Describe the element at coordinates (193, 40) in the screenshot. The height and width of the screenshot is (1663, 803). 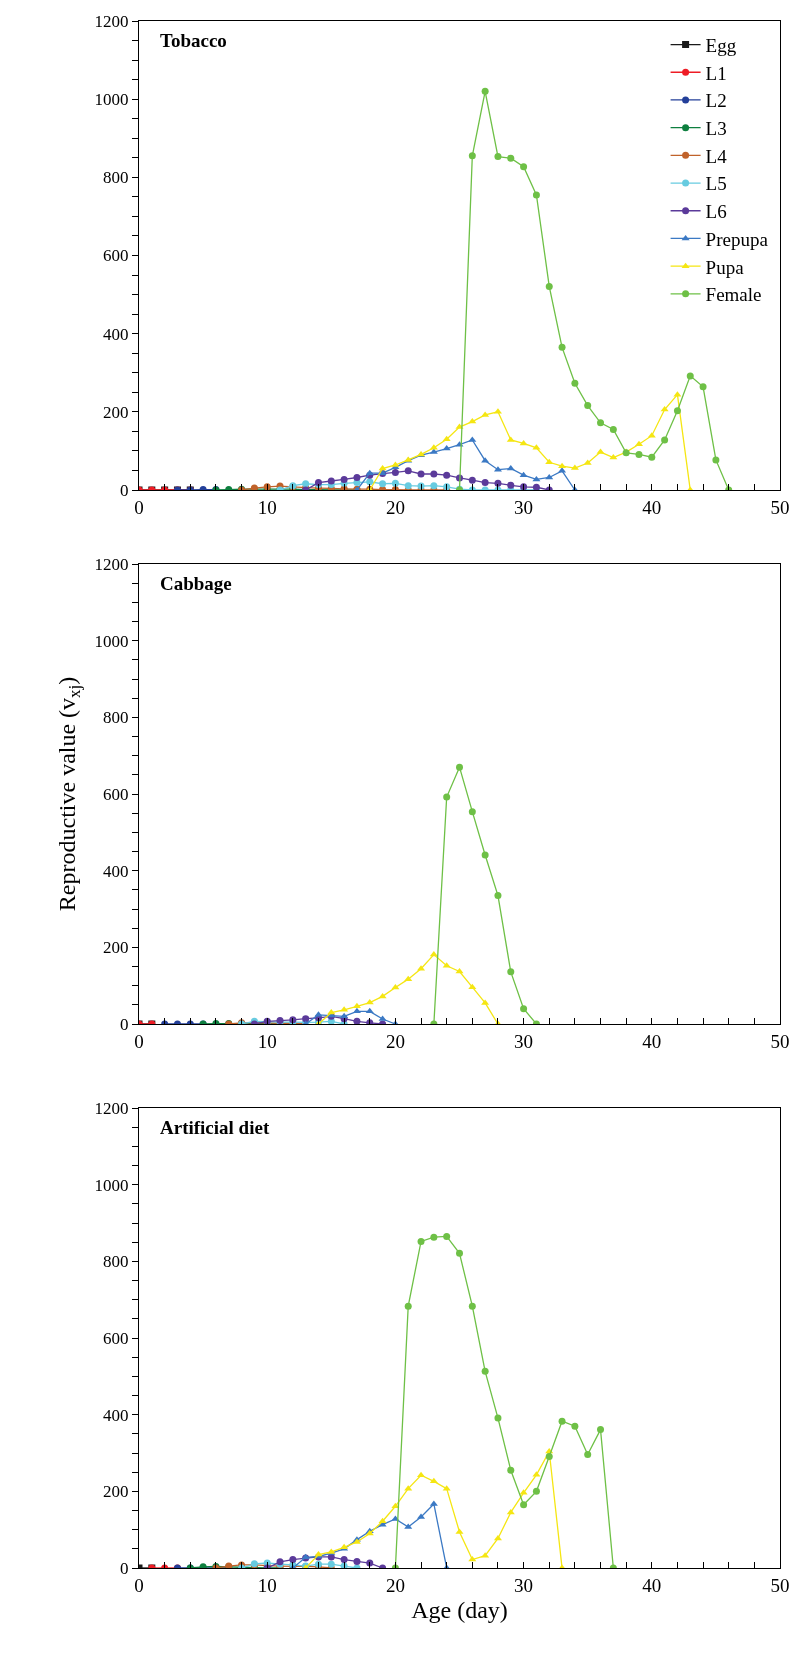
I see `text: Tobacco` at that location.